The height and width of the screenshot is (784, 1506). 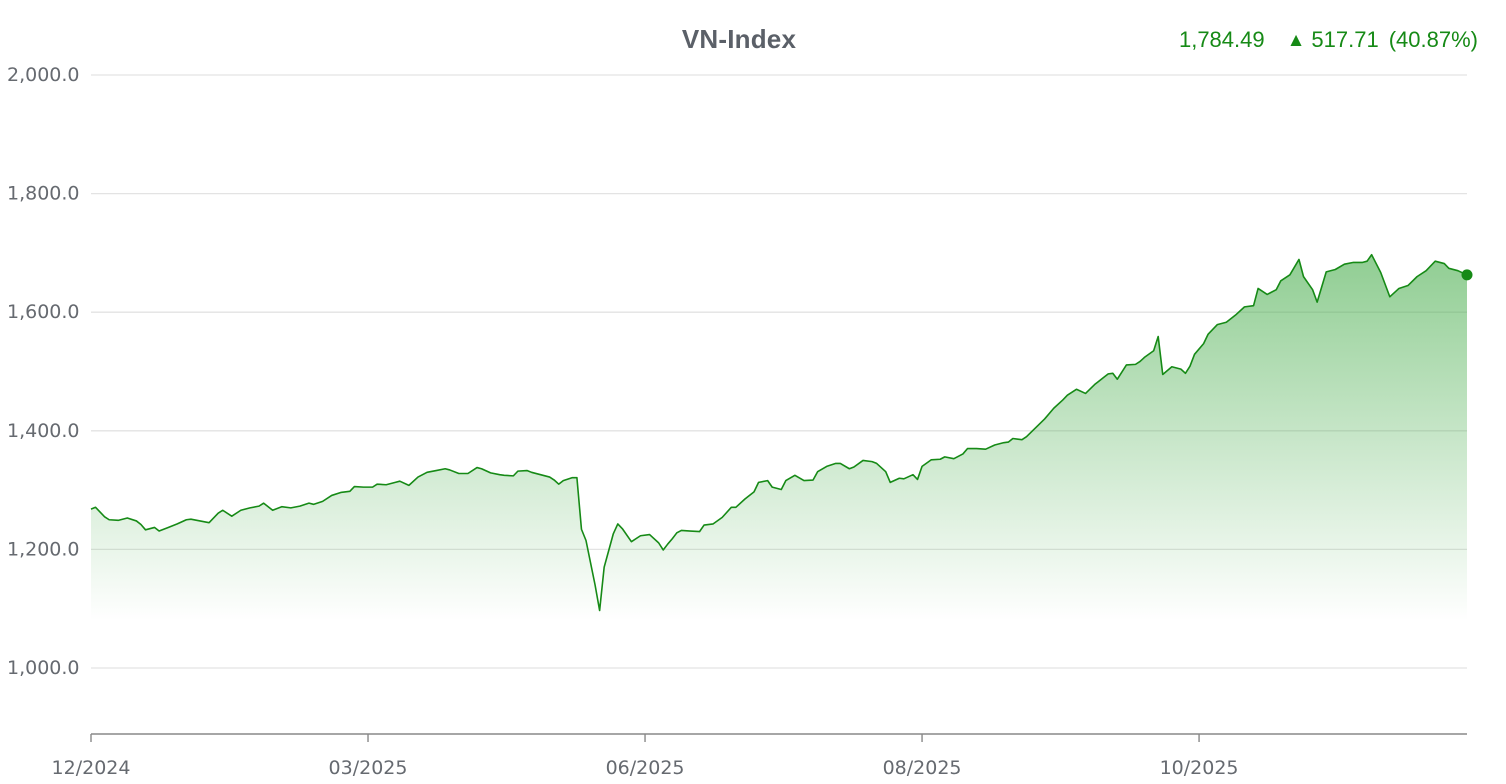 I want to click on up-arrow-icon: ▲, so click(x=1296, y=40).